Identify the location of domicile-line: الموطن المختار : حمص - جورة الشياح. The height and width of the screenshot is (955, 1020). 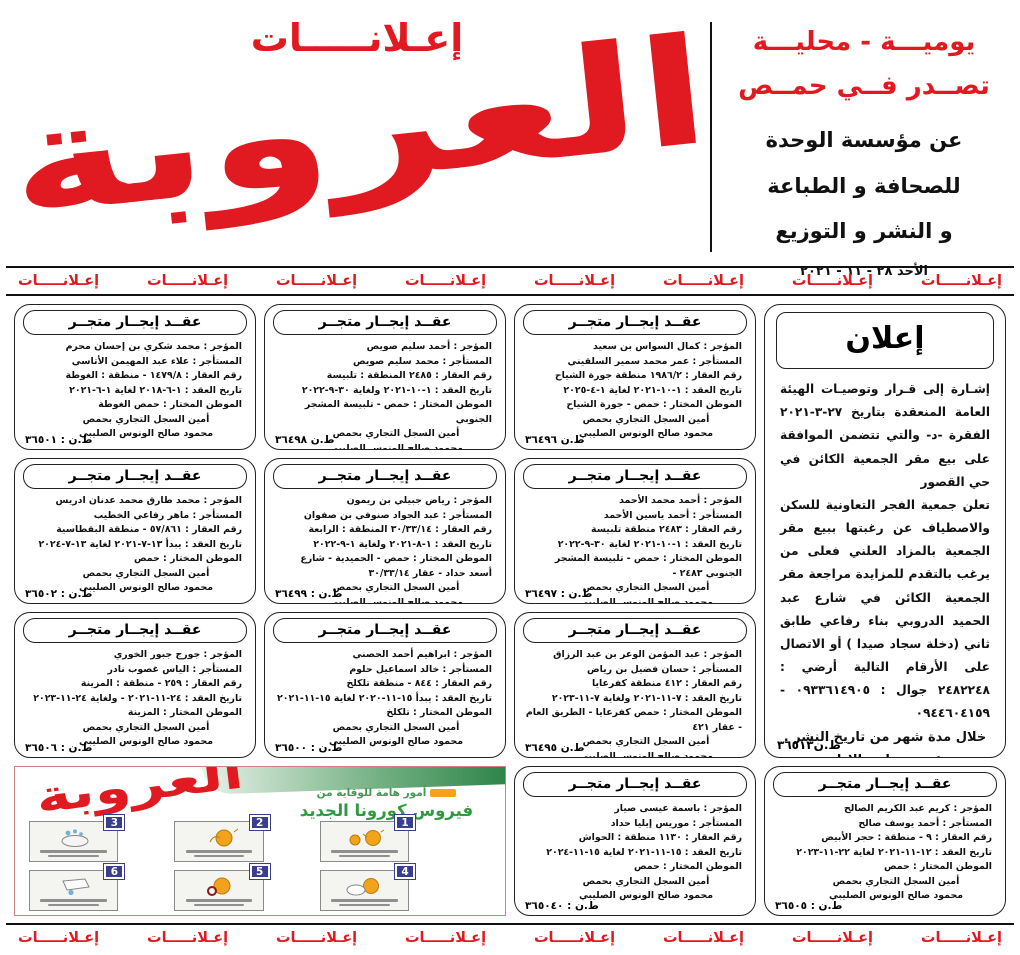
(654, 405).